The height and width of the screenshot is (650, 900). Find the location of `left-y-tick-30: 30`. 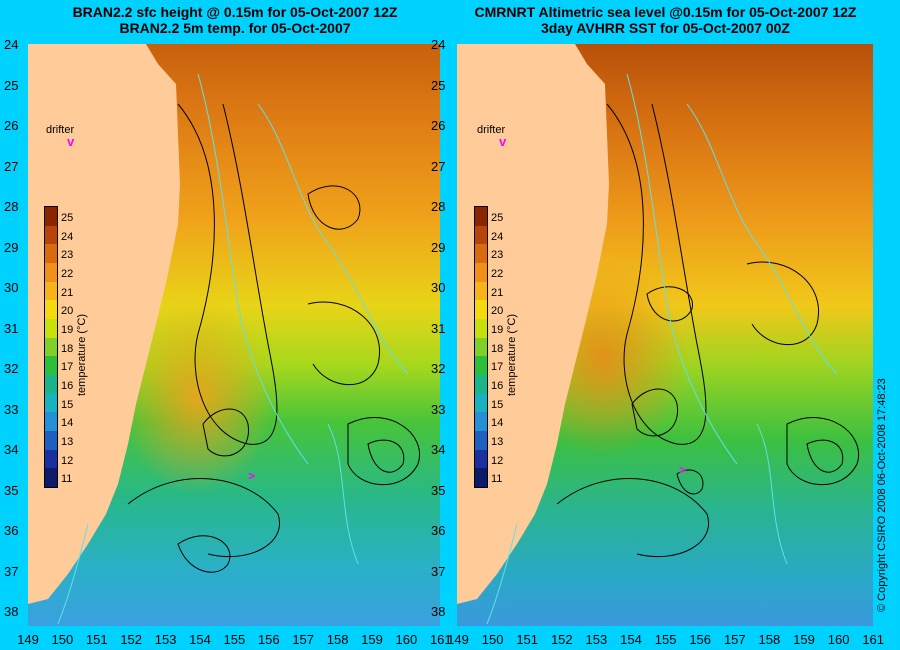

left-y-tick-30: 30 is located at coordinates (11, 287).